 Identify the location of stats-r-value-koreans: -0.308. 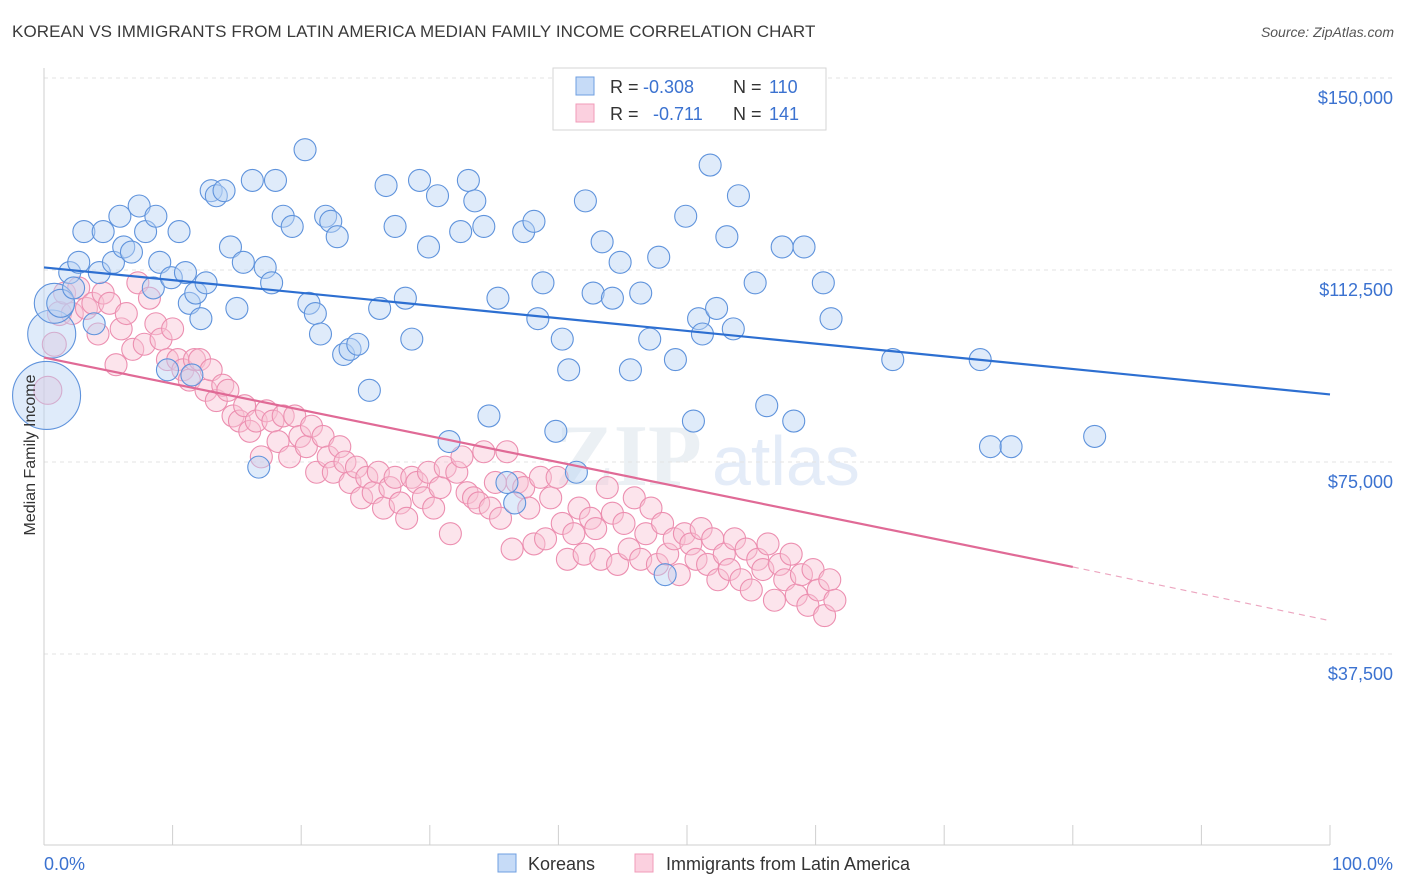
(668, 87).